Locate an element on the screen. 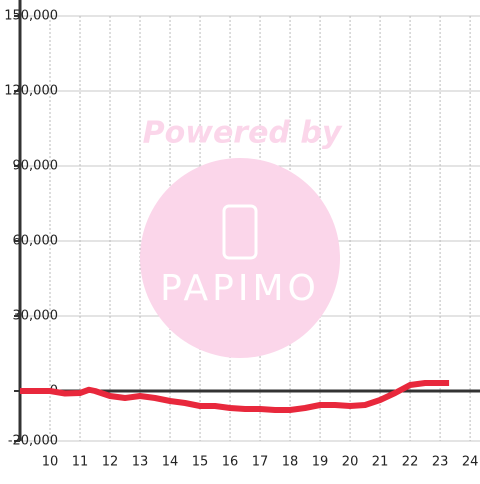  x-tick-label: 24 is located at coordinates (470, 462).